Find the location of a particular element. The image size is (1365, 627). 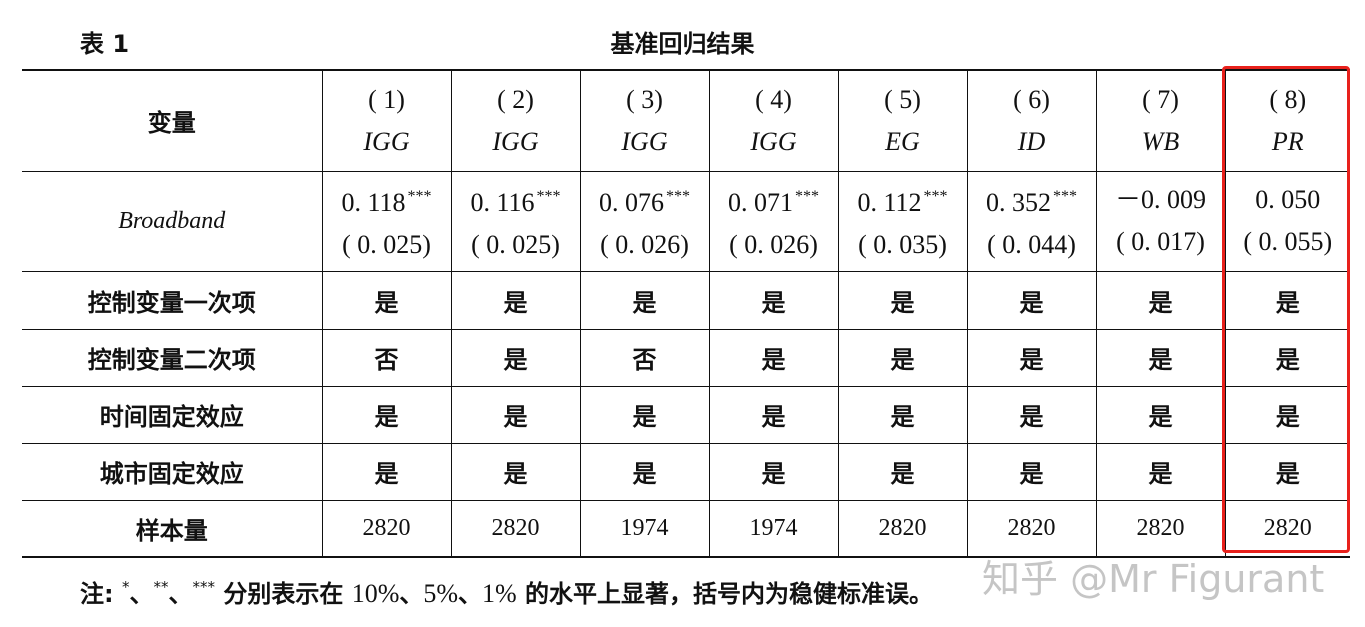

coefficient-cell: 0. 118 *** ( 0. 025) is located at coordinates (386, 220).